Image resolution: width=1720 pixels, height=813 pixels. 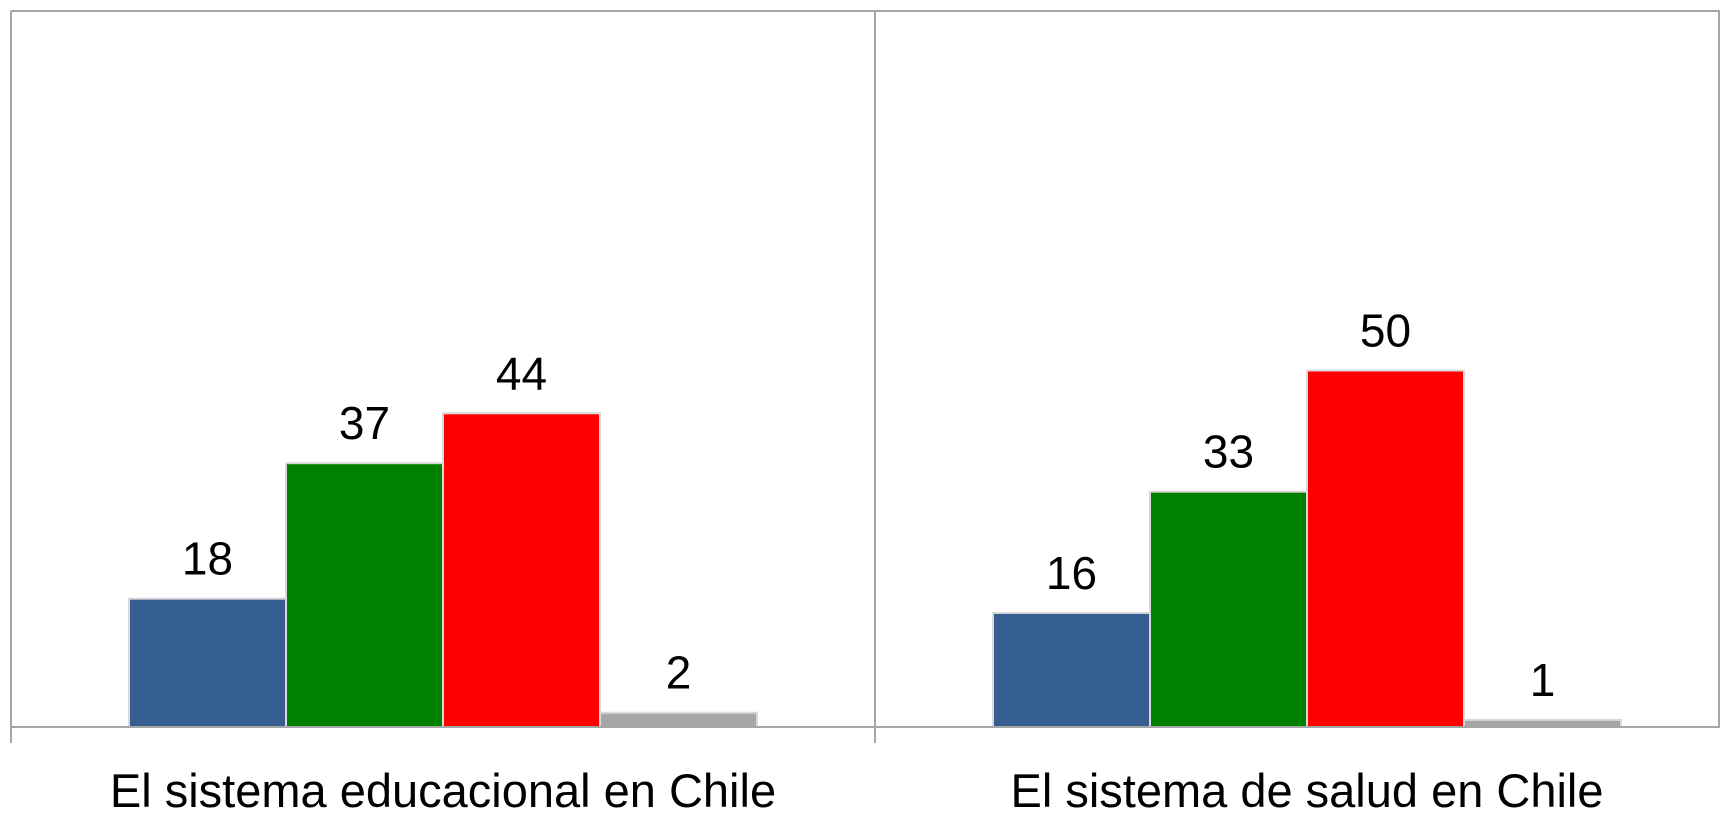 I want to click on data-label: 37, so click(x=364, y=423).